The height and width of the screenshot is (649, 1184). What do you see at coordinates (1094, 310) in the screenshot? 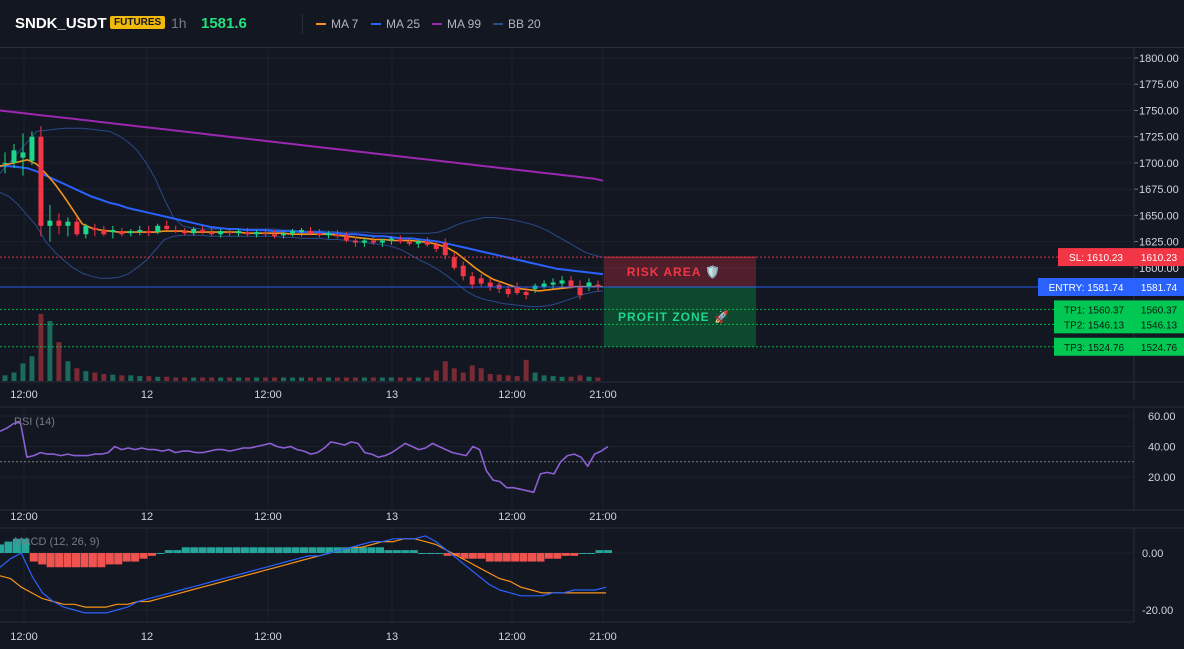
I see `level-tag-label: TP1: 1560.37` at bounding box center [1094, 310].